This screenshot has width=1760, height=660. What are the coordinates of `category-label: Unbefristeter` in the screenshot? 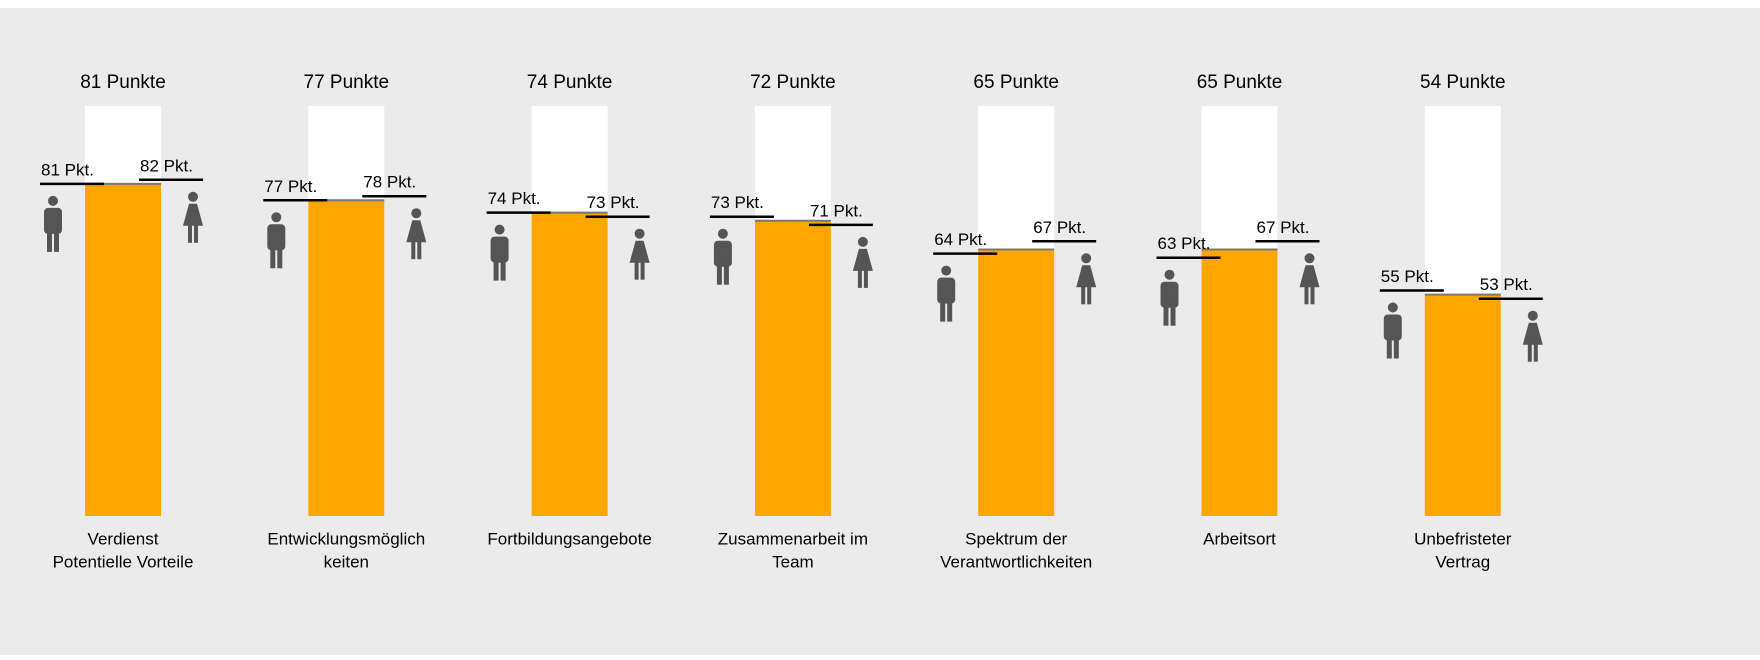 It's located at (1463, 538).